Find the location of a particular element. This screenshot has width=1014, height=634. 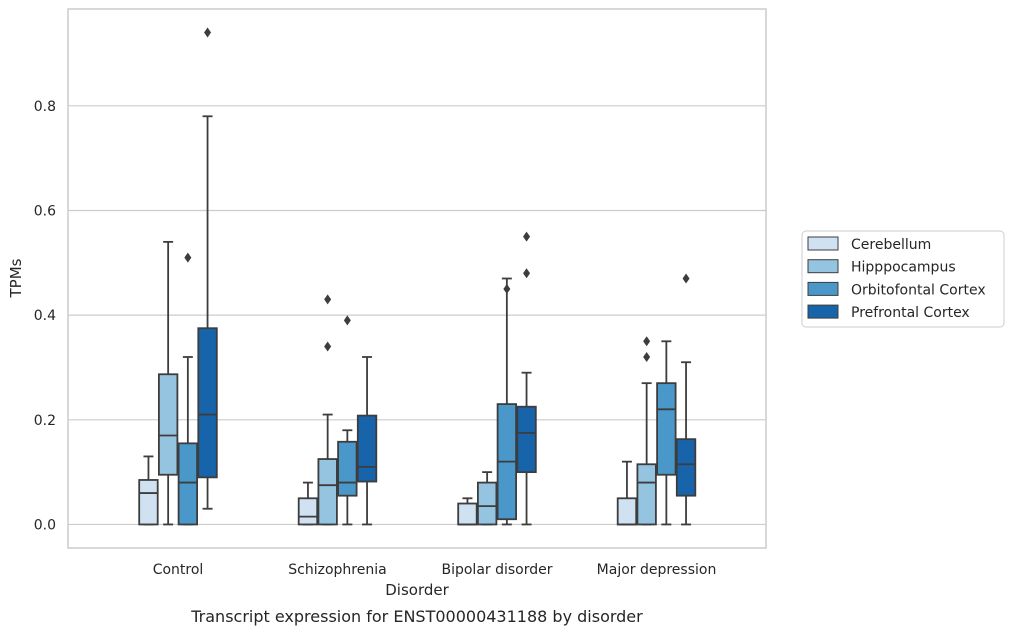

y-axis-ticks: 0.0 0.2 0.4 0.6 0.8 is located at coordinates (45, 316).